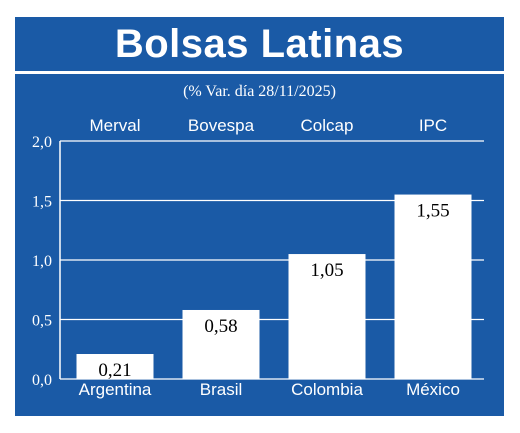 Image resolution: width=520 pixels, height=433 pixels. Describe the element at coordinates (42, 321) in the screenshot. I see `y-tick-label: 0,5` at that location.